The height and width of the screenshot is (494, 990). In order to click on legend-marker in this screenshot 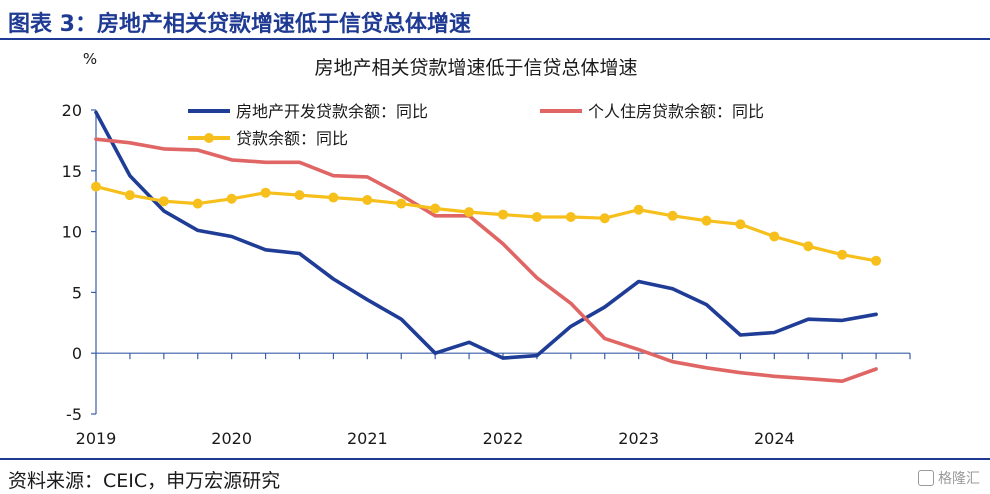, I will do `click(209, 138)`.